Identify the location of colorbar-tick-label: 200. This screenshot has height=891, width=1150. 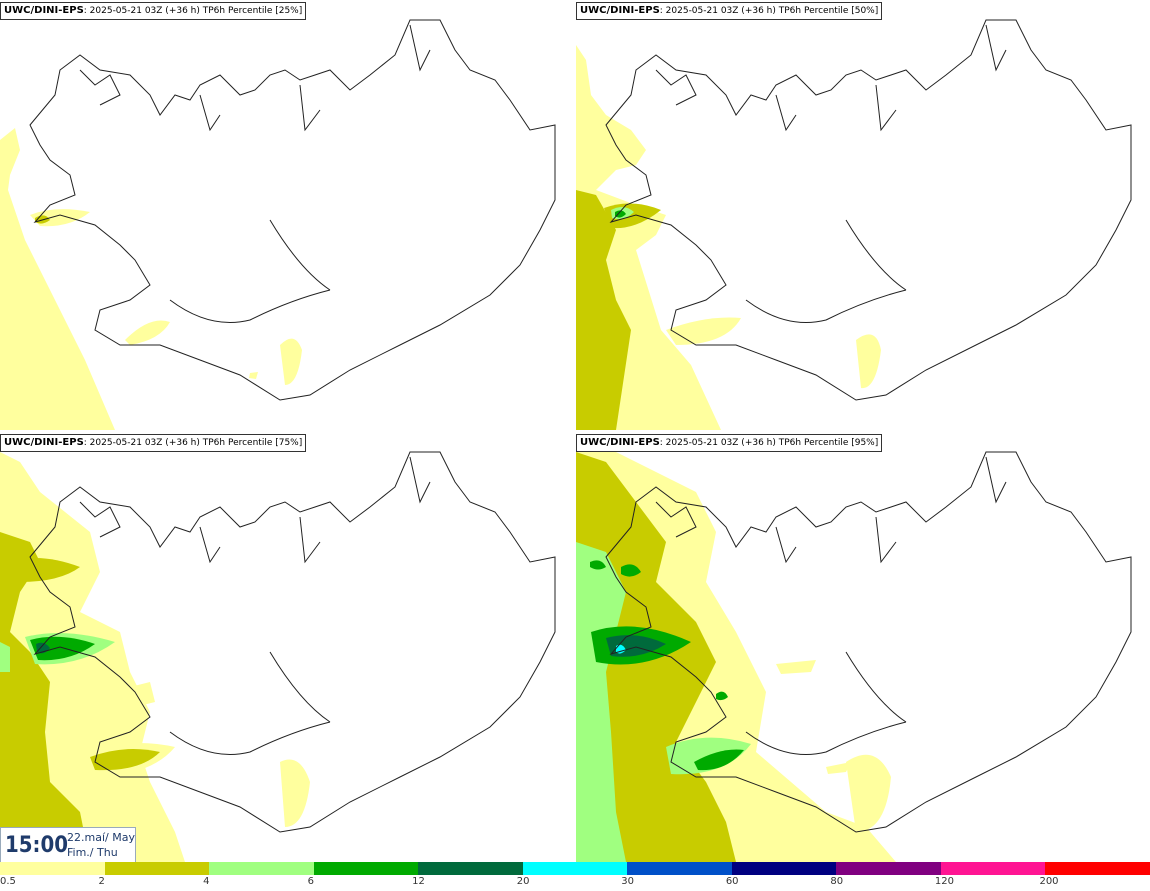
(1049, 881).